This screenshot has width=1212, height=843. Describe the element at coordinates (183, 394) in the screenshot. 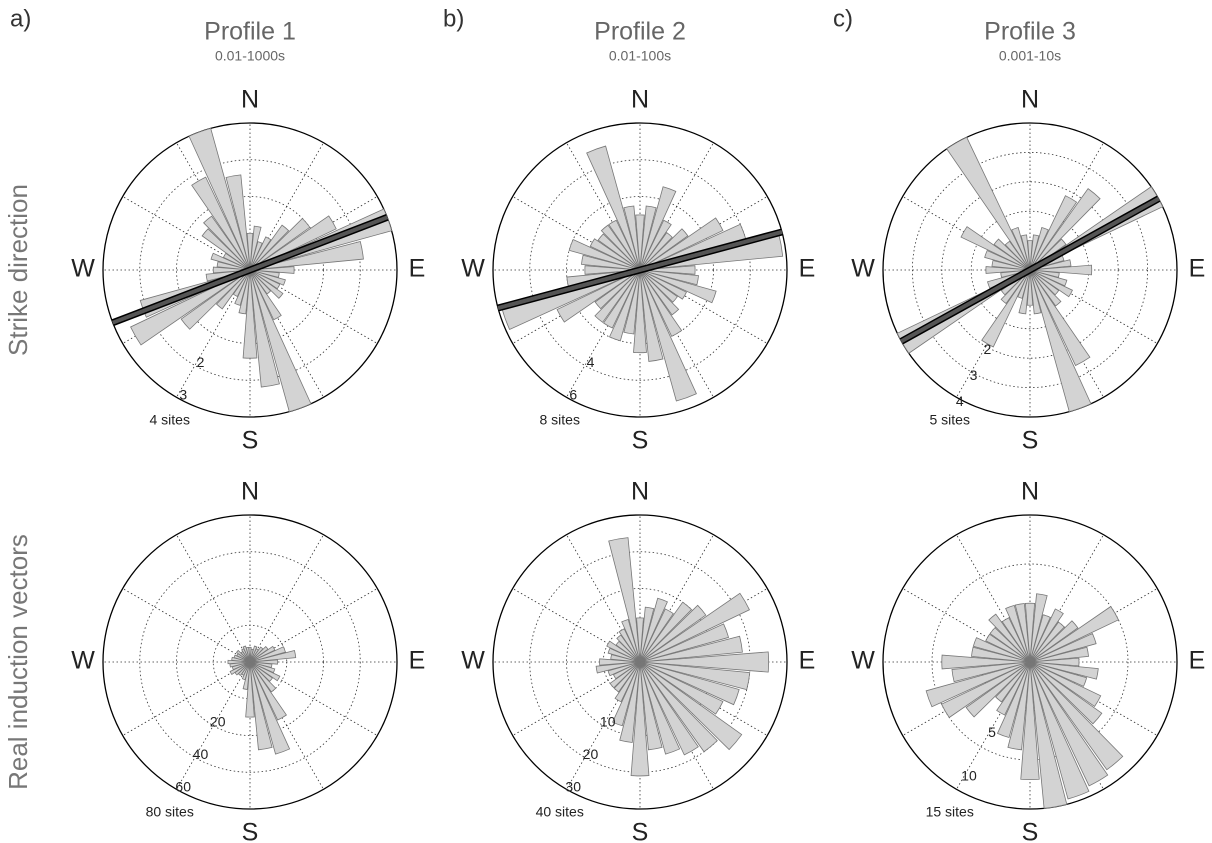

I see `r-tick-label: 3` at that location.